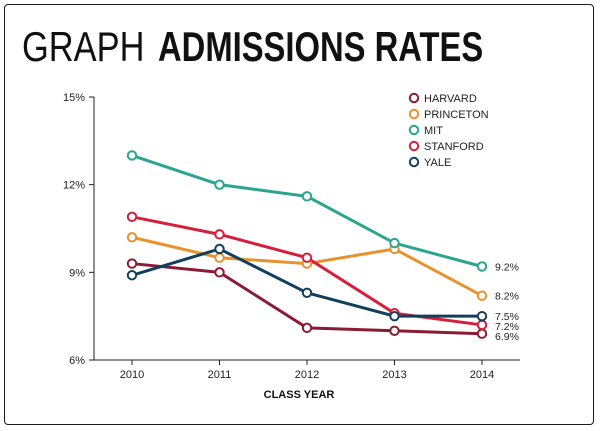 The height and width of the screenshot is (431, 600). I want to click on legend-marker-princeton, so click(414, 114).